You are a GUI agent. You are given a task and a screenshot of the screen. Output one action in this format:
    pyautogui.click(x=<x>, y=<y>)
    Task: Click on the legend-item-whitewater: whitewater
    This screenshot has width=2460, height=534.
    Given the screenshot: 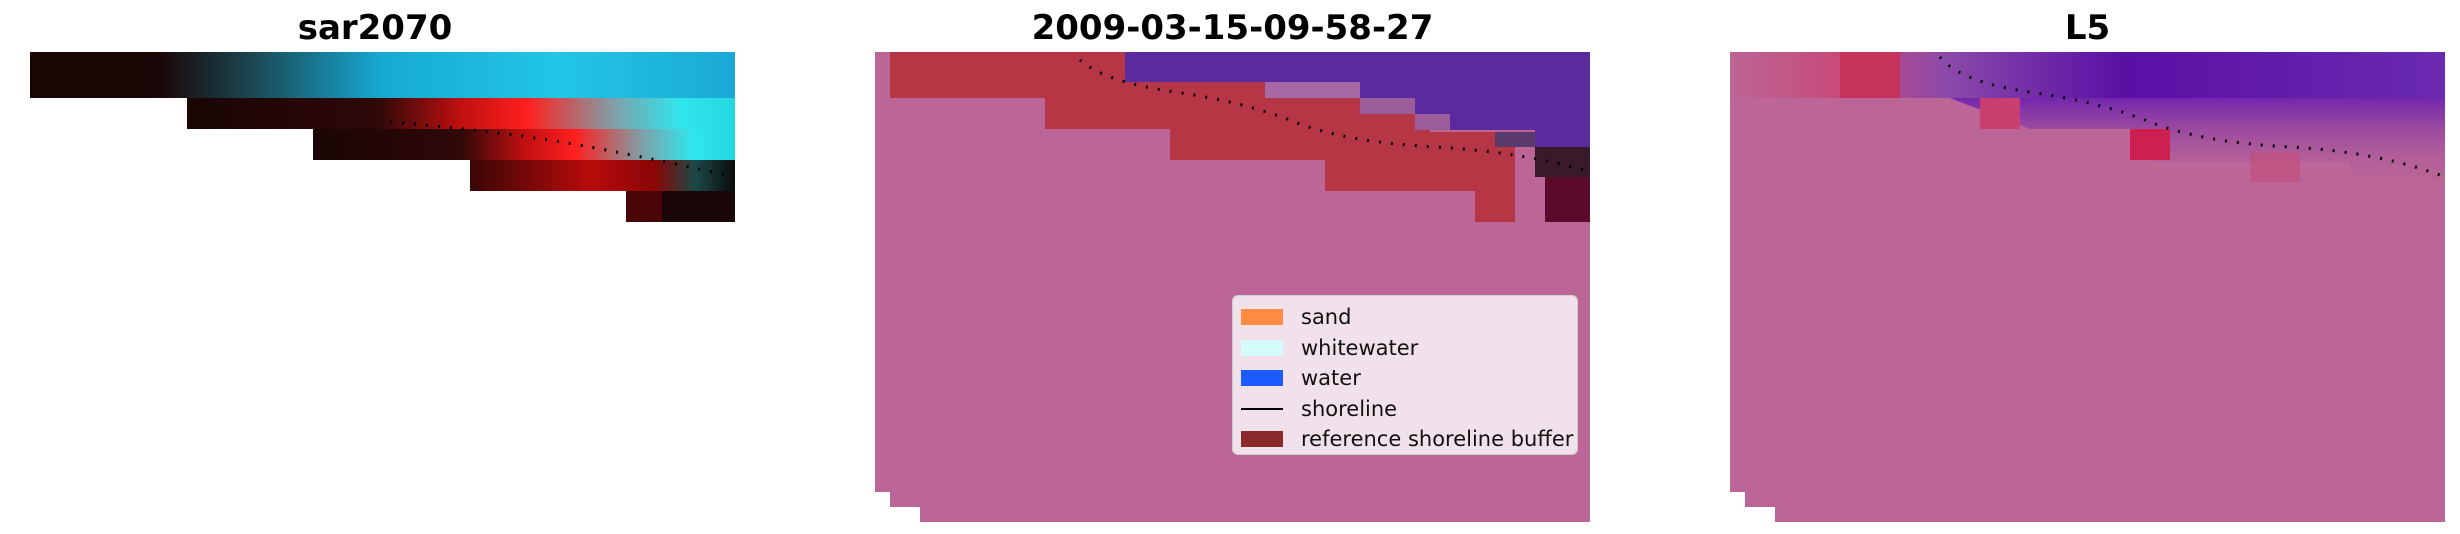 What is the action you would take?
    pyautogui.click(x=1405, y=348)
    